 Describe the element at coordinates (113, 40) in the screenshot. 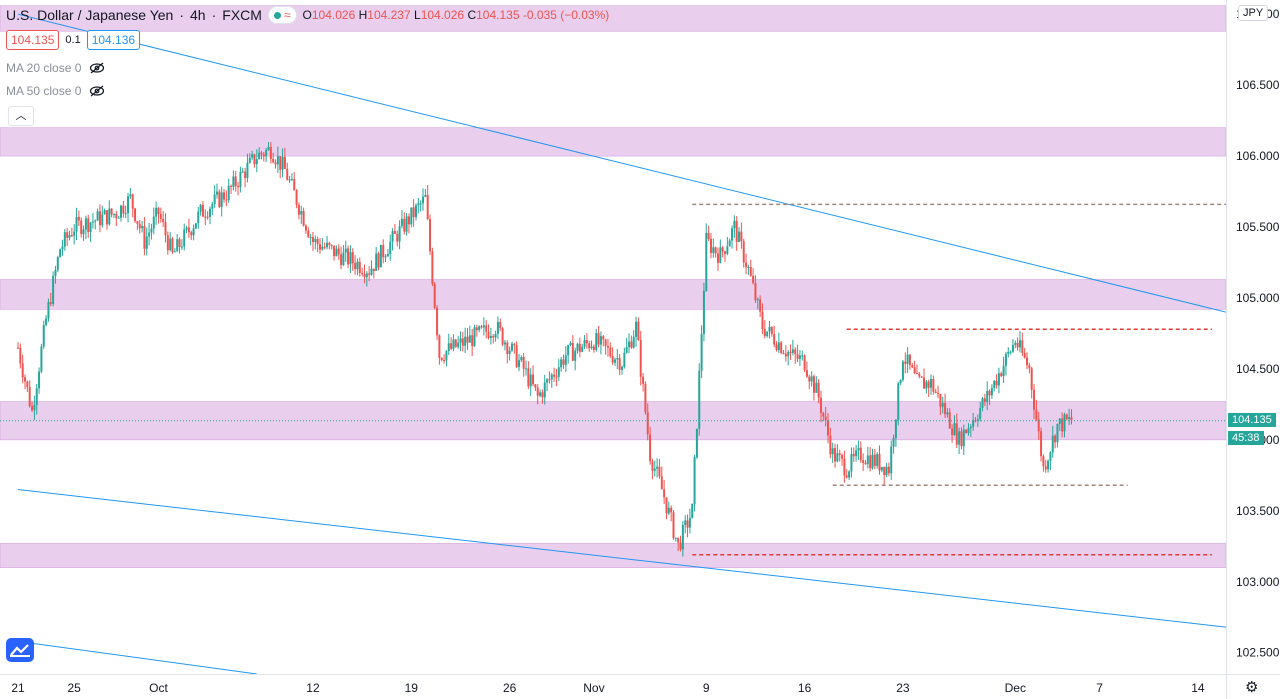

I see `buy-button: 104.136` at that location.